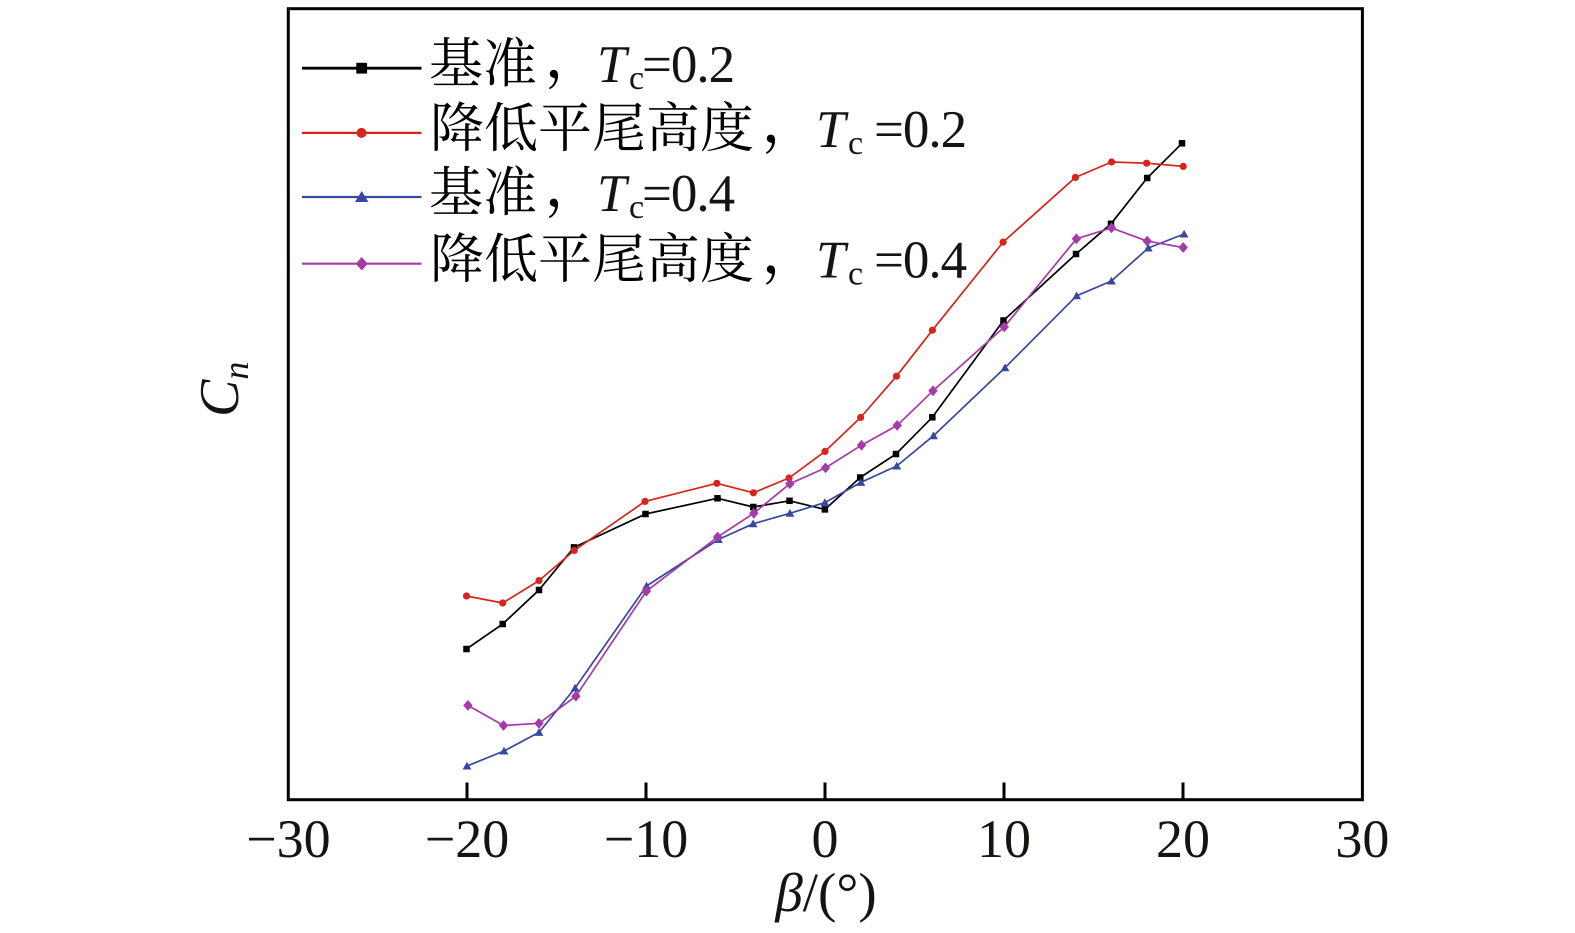 The height and width of the screenshot is (933, 1575). Describe the element at coordinates (825, 892) in the screenshot. I see `svg-text: β/(°)` at that location.